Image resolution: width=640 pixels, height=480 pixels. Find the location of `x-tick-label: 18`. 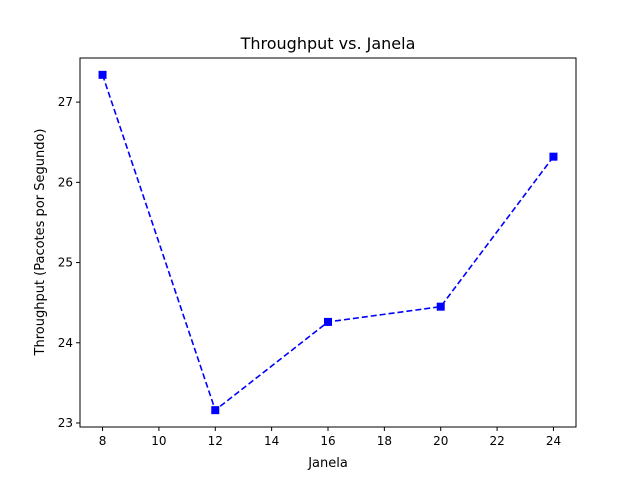

x-tick-label: 18 is located at coordinates (384, 441).